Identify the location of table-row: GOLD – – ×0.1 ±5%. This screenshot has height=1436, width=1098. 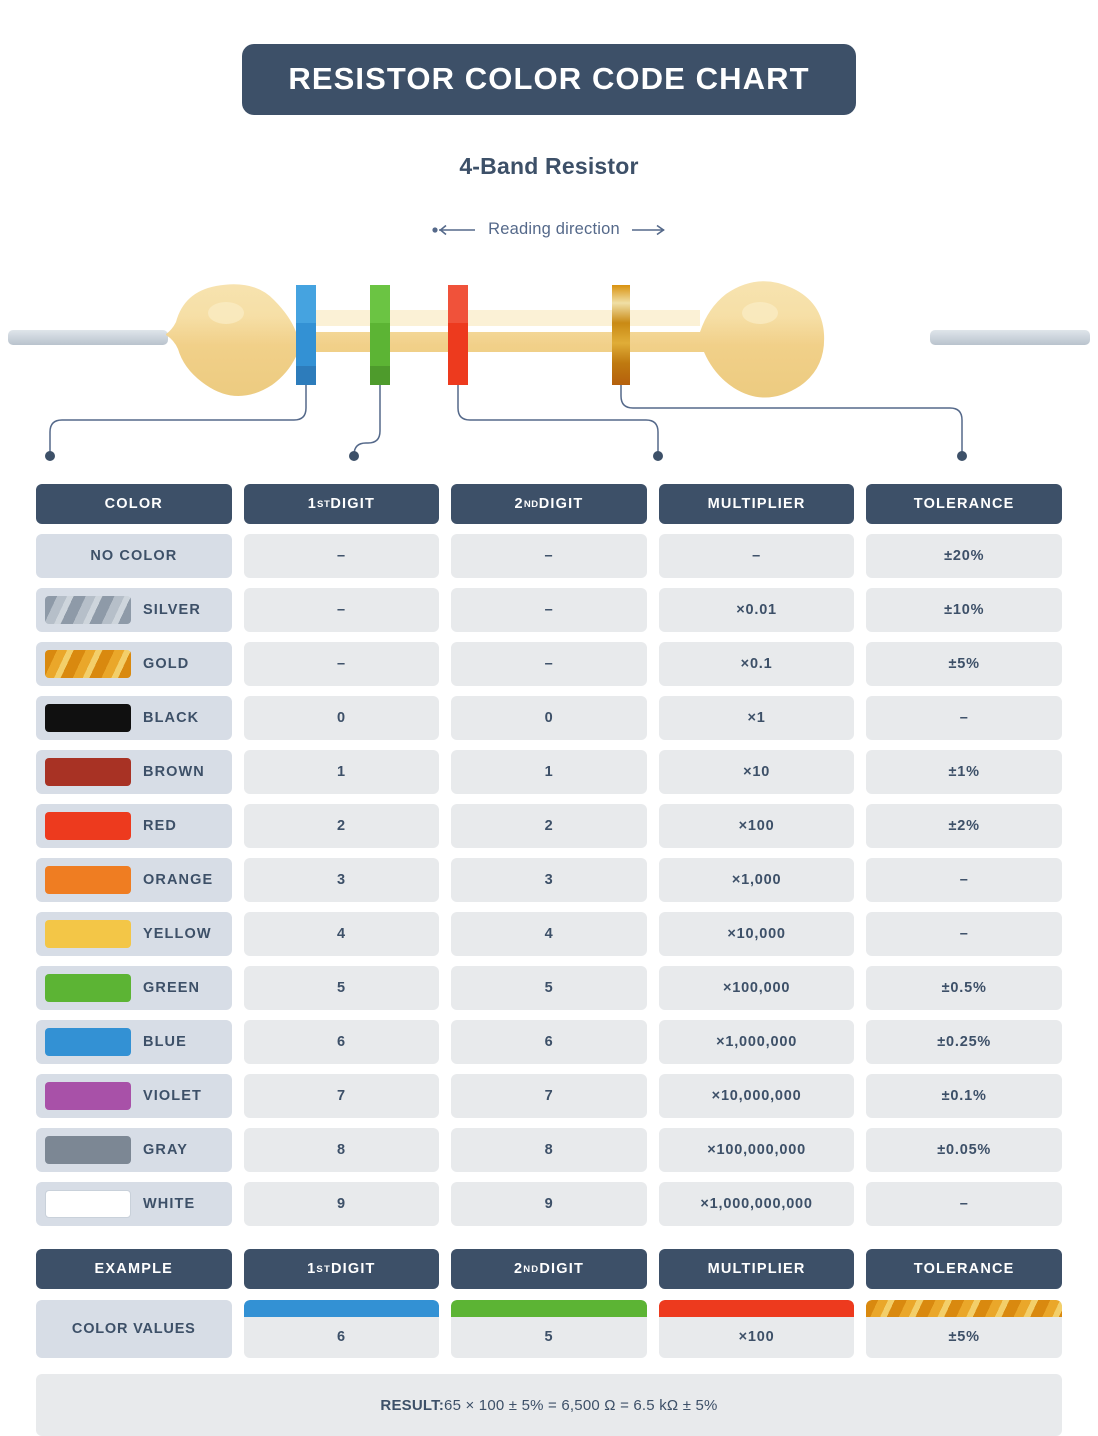
(549, 664).